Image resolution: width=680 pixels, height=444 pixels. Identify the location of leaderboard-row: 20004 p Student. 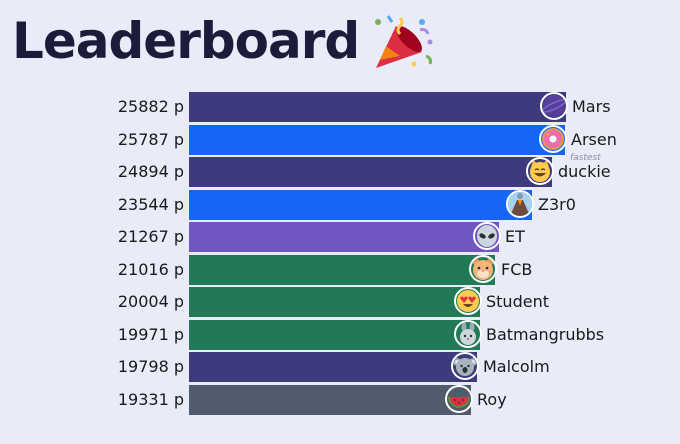
(340, 302).